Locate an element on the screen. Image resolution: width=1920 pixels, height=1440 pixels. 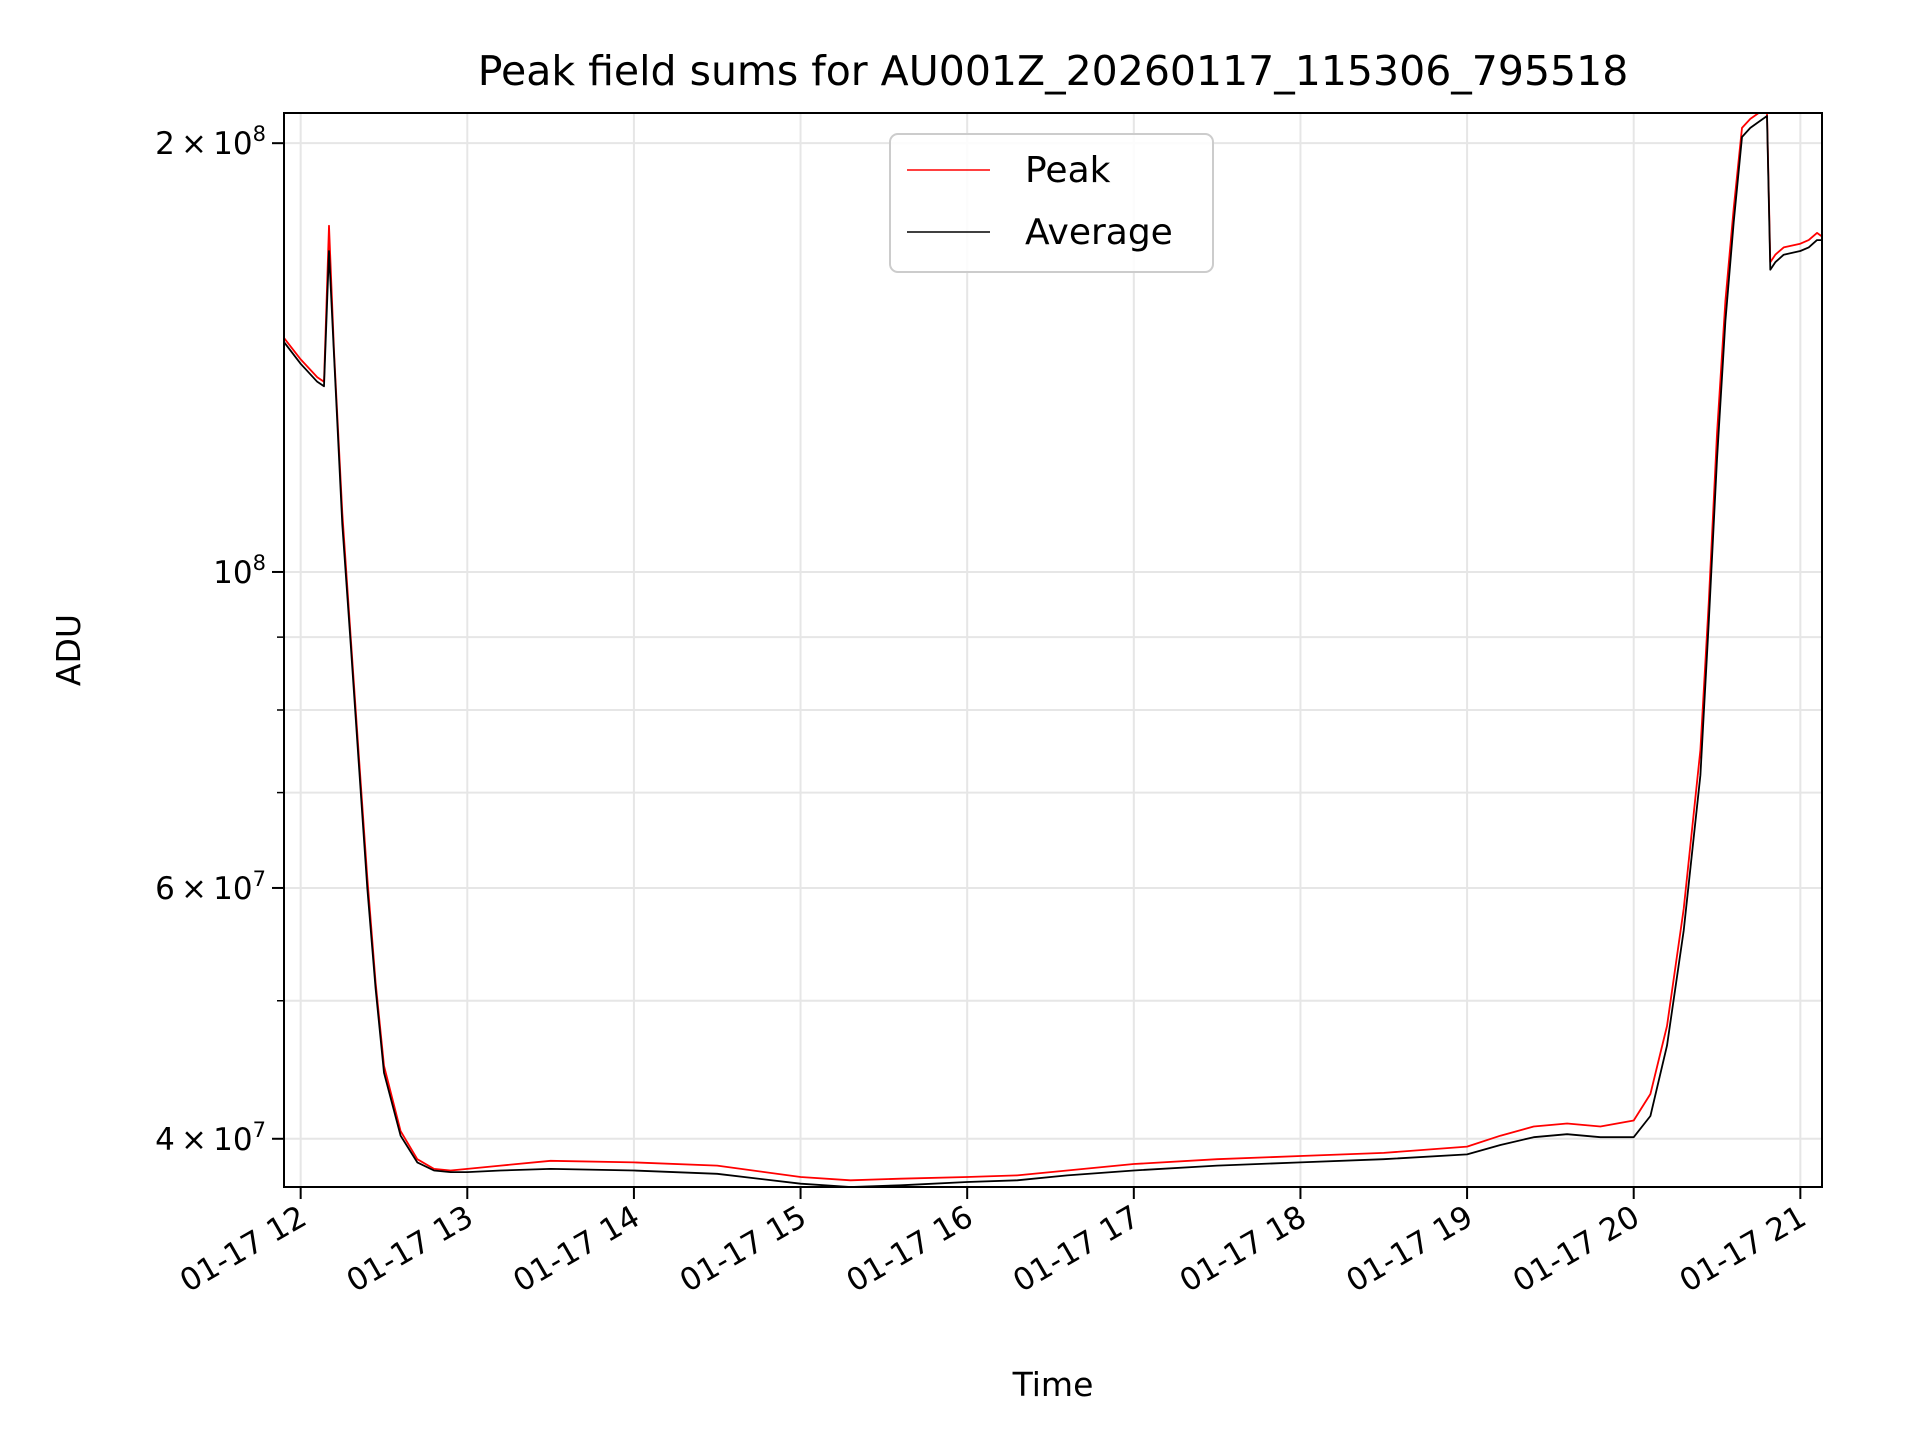
legend: Peak Average is located at coordinates (1051, 203).